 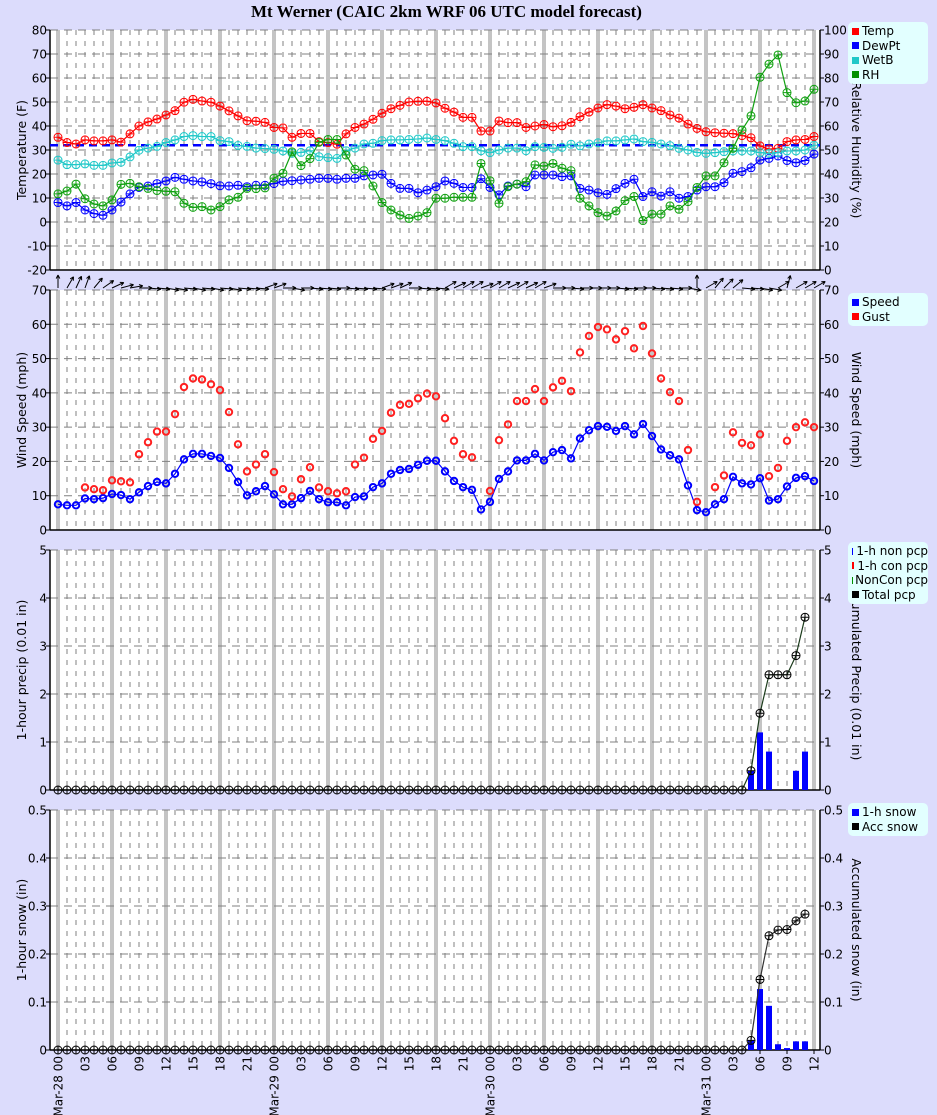 What do you see at coordinates (21, 150) in the screenshot?
I see `y-axis-label-left: Temperature (F)` at bounding box center [21, 150].